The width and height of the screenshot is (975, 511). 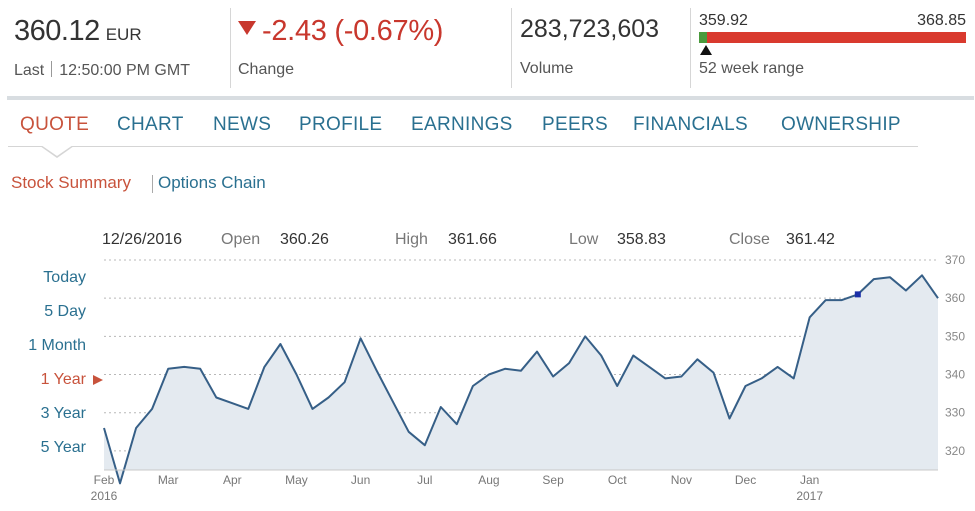 I want to click on active-tab-caret-icon, so click(x=57, y=151).